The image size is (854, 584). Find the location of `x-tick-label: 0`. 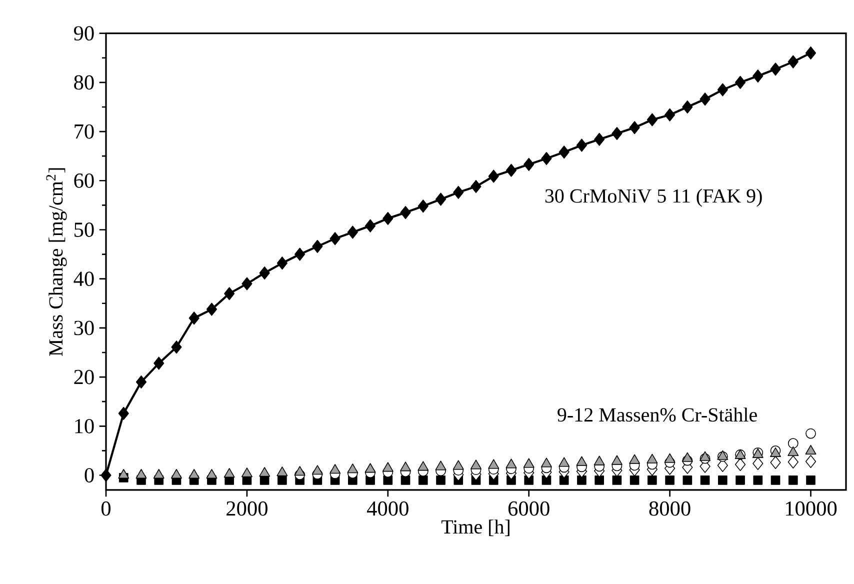

x-tick-label: 0 is located at coordinates (106, 508).